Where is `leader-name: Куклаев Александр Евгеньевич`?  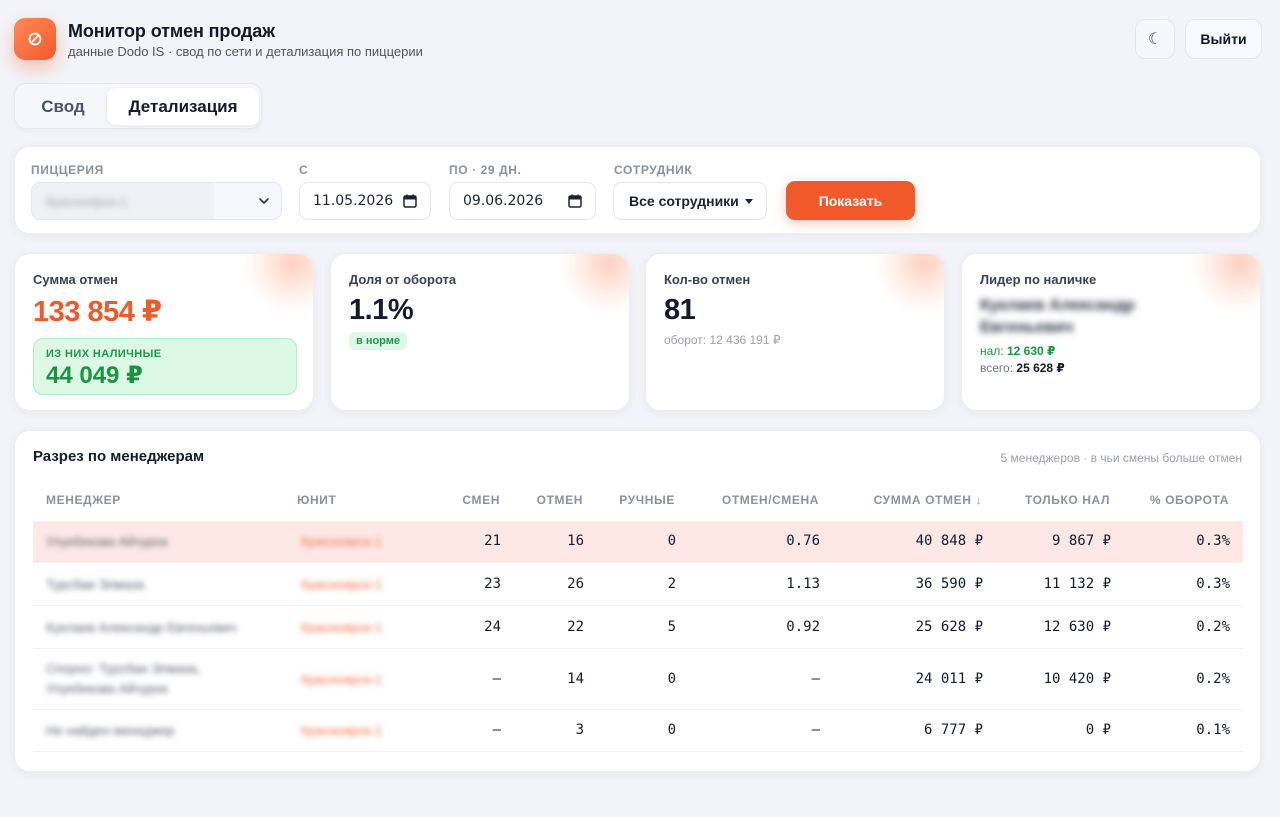
leader-name: Куклаев Александр Евгеньевич is located at coordinates (1057, 316).